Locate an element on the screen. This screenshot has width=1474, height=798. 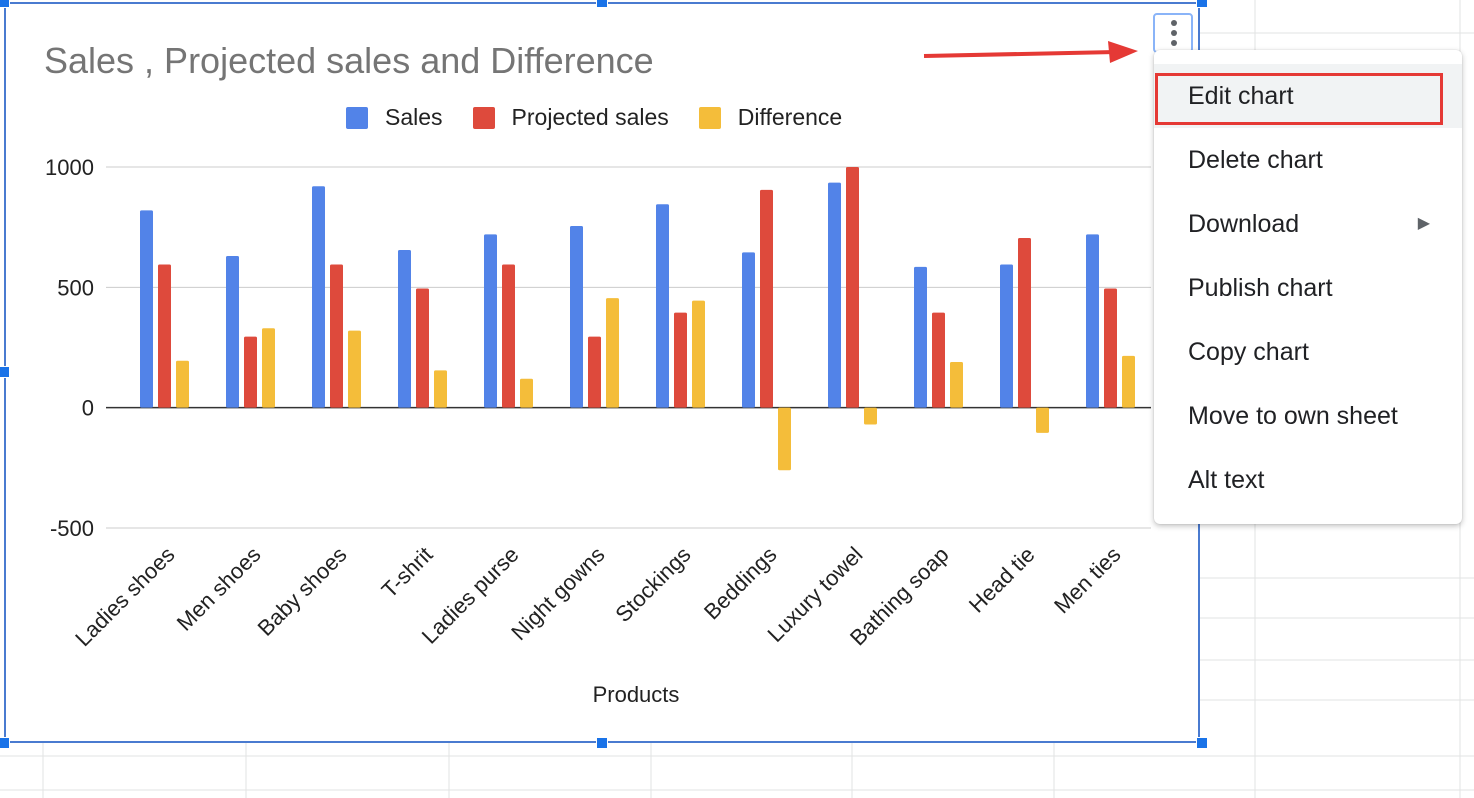
x-tick-label: Men shoes is located at coordinates (219, 589).